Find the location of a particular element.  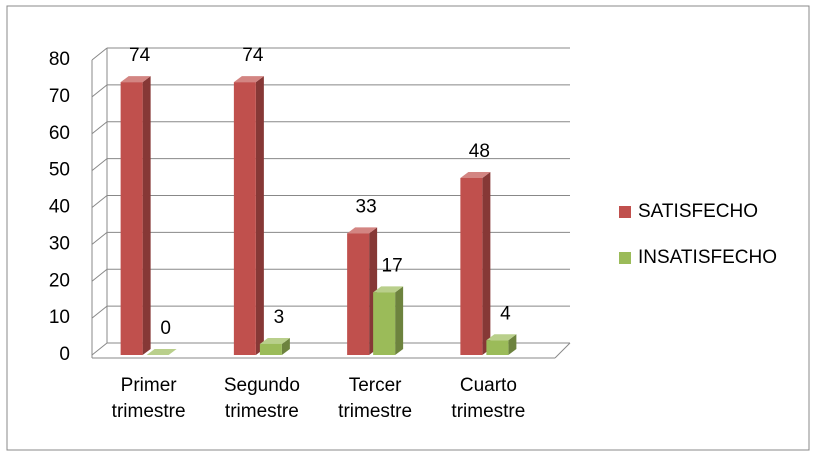

x-tick-label: Primer trimestre is located at coordinates (148, 398).